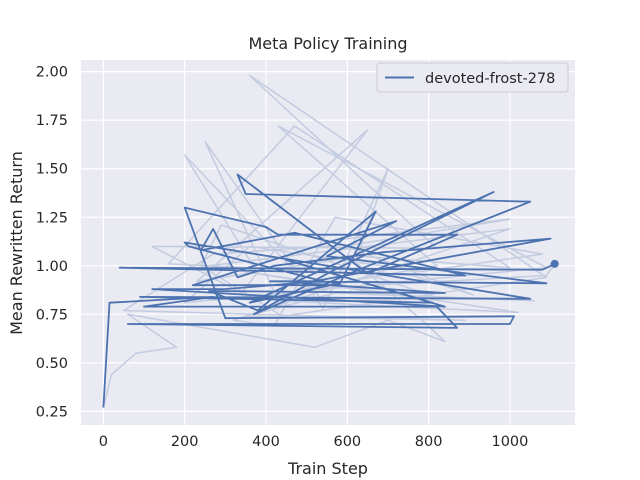  I want to click on legend: devoted-frost-278, so click(472, 77).